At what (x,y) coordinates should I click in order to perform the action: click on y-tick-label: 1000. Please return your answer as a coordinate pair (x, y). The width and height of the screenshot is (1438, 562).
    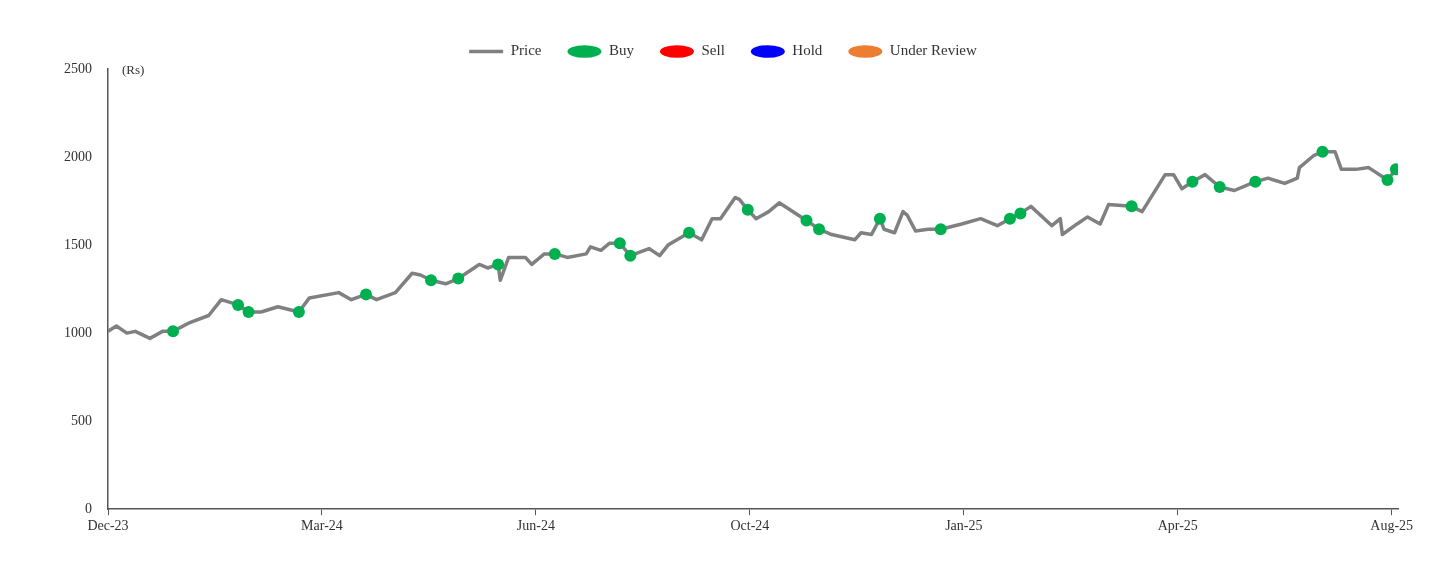
    Looking at the image, I should click on (78, 332).